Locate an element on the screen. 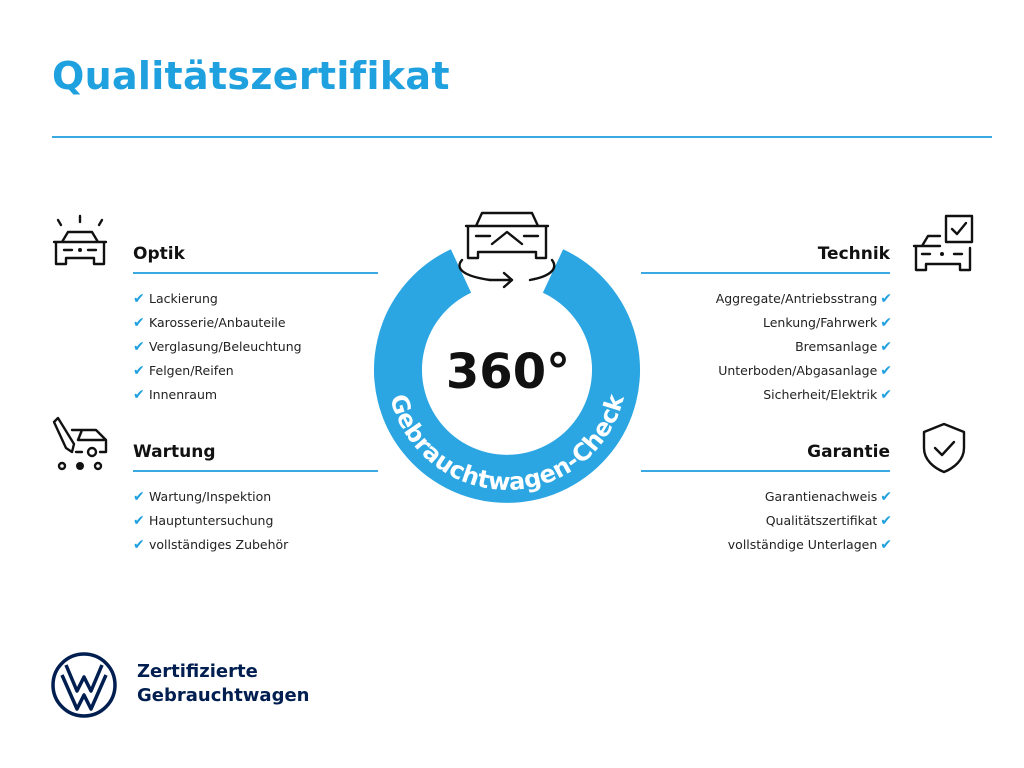 Image resolution: width=1024 pixels, height=768 pixels. list-item: Garantienachweis ✔ is located at coordinates (810, 497).